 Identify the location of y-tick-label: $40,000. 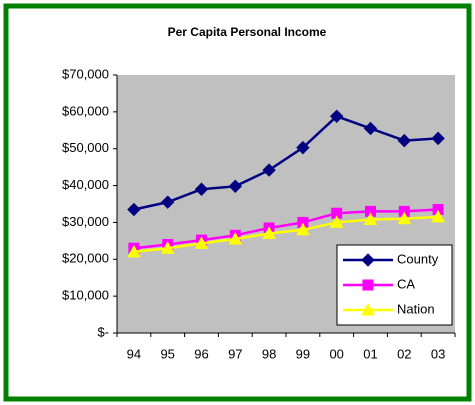
(85, 184).